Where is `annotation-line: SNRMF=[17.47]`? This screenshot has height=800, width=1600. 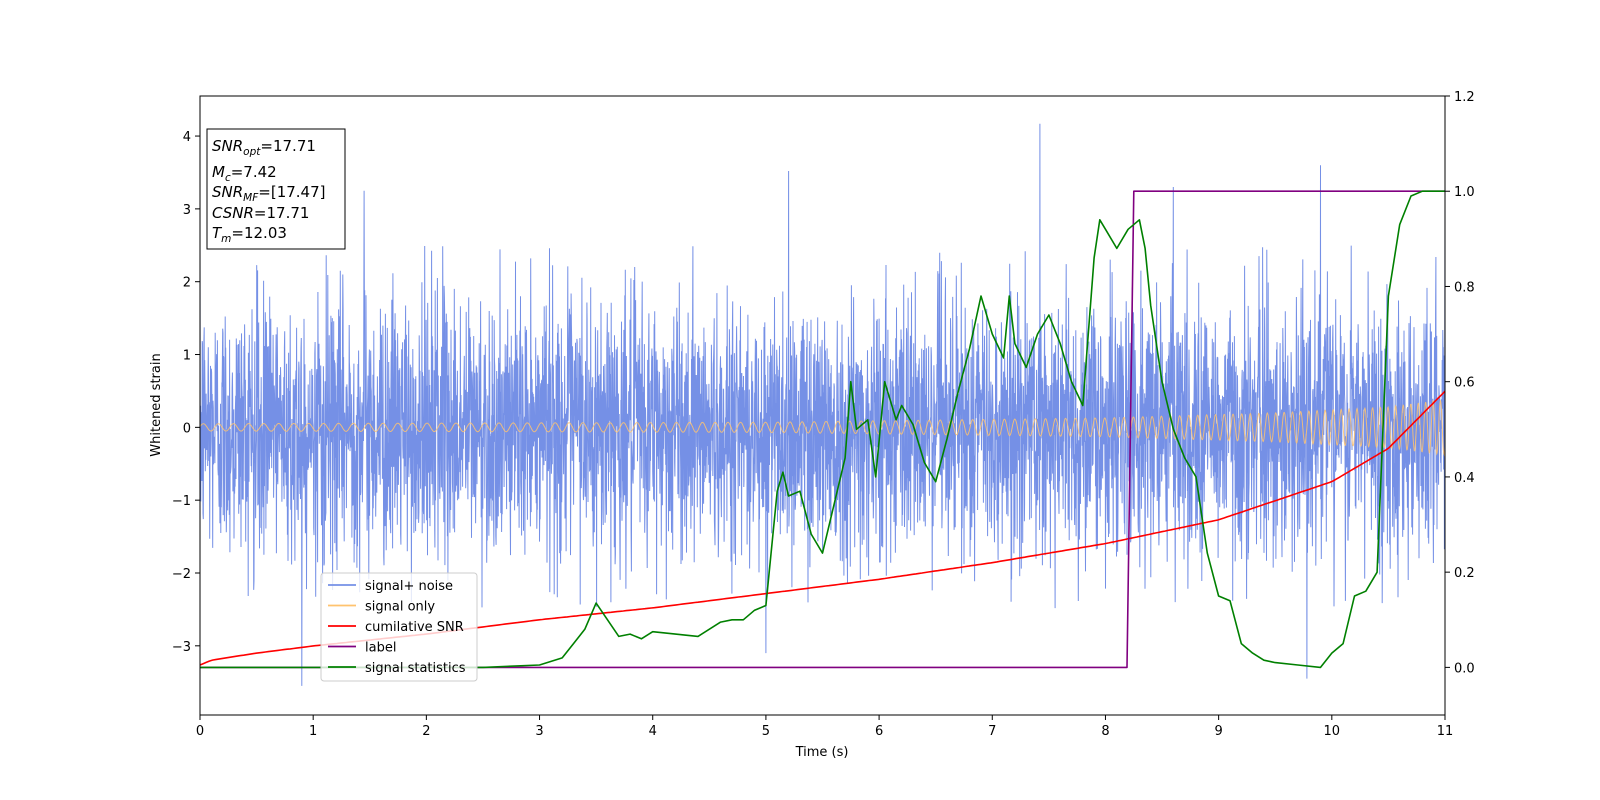
annotation-line: SNRMF=[17.47] is located at coordinates (269, 193).